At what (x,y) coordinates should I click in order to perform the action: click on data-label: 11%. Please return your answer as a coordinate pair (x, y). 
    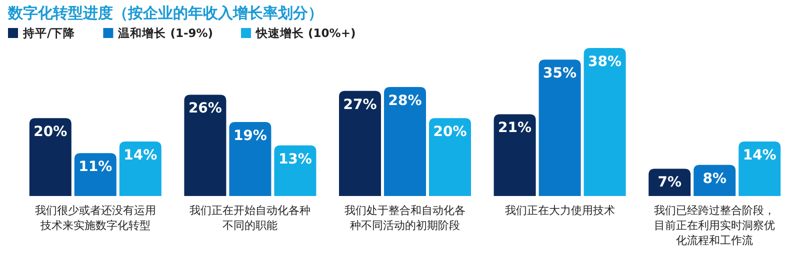
    Looking at the image, I should click on (95, 167).